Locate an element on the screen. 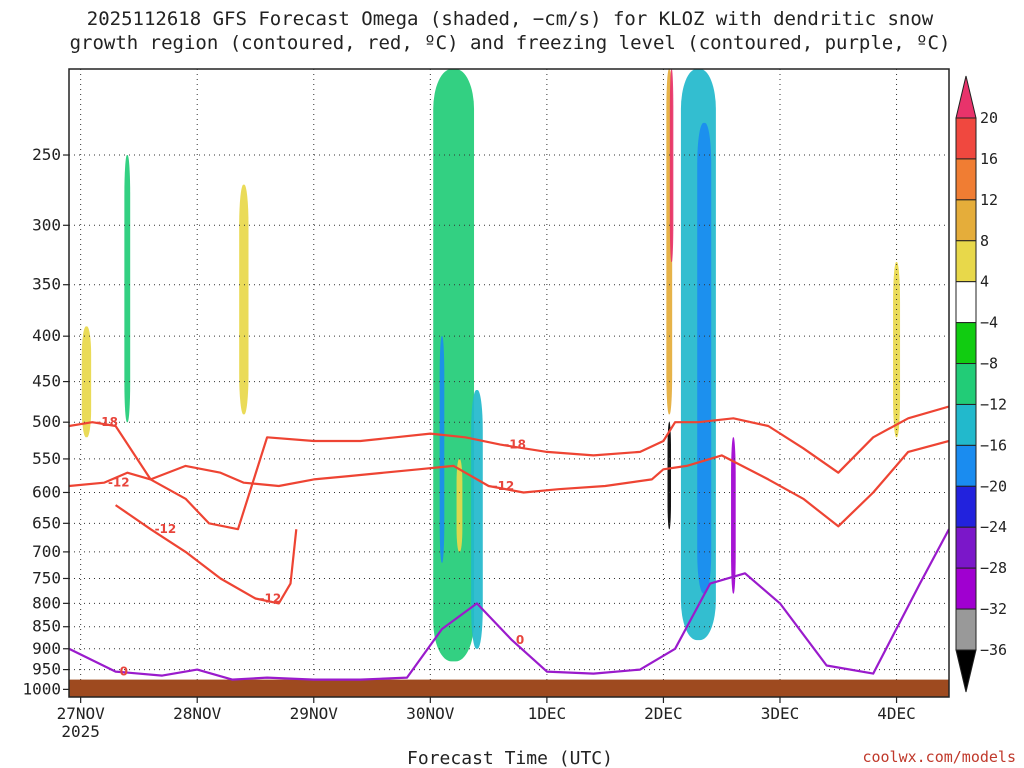 The image size is (1024, 768). colorbar-label-4: 4 is located at coordinates (984, 282).